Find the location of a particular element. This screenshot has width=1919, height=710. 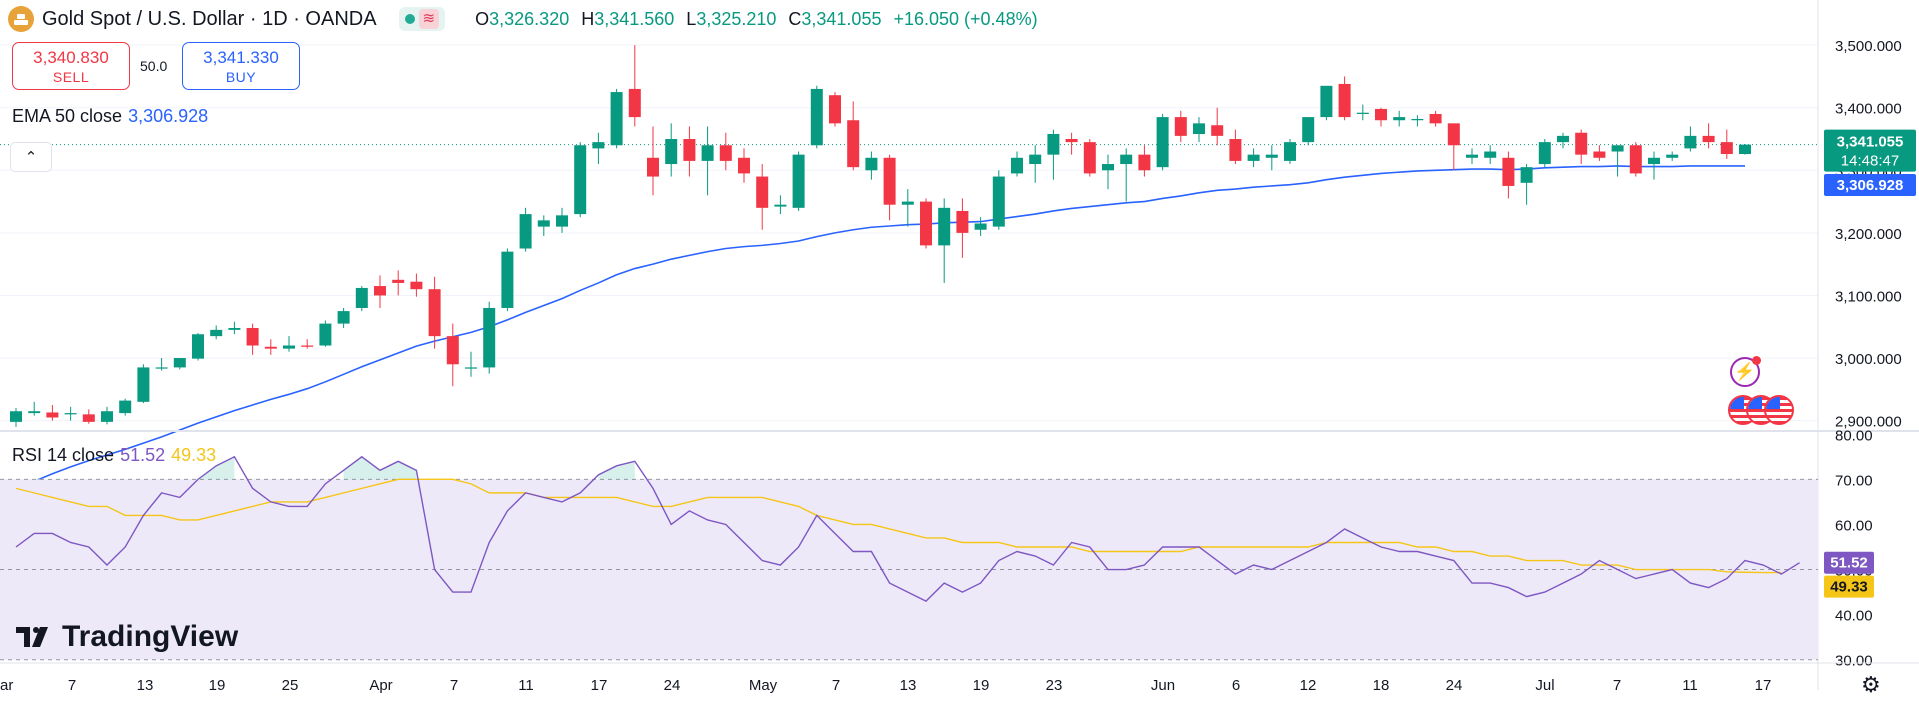

change-value: +16.050 (+0.48%) is located at coordinates (965, 18).